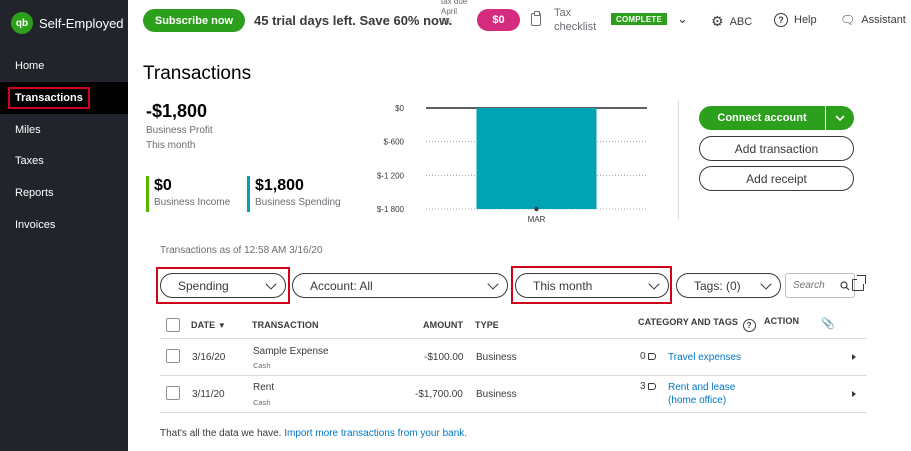 The image size is (911, 451). I want to click on sidebar-item-label: Invoices, so click(35, 225).